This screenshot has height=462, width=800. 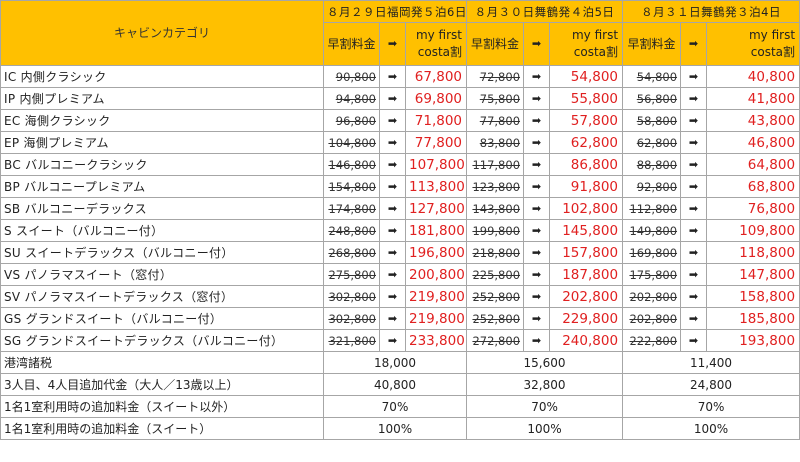 I want to click on early-fare-price: 104,800, so click(x=351, y=142).